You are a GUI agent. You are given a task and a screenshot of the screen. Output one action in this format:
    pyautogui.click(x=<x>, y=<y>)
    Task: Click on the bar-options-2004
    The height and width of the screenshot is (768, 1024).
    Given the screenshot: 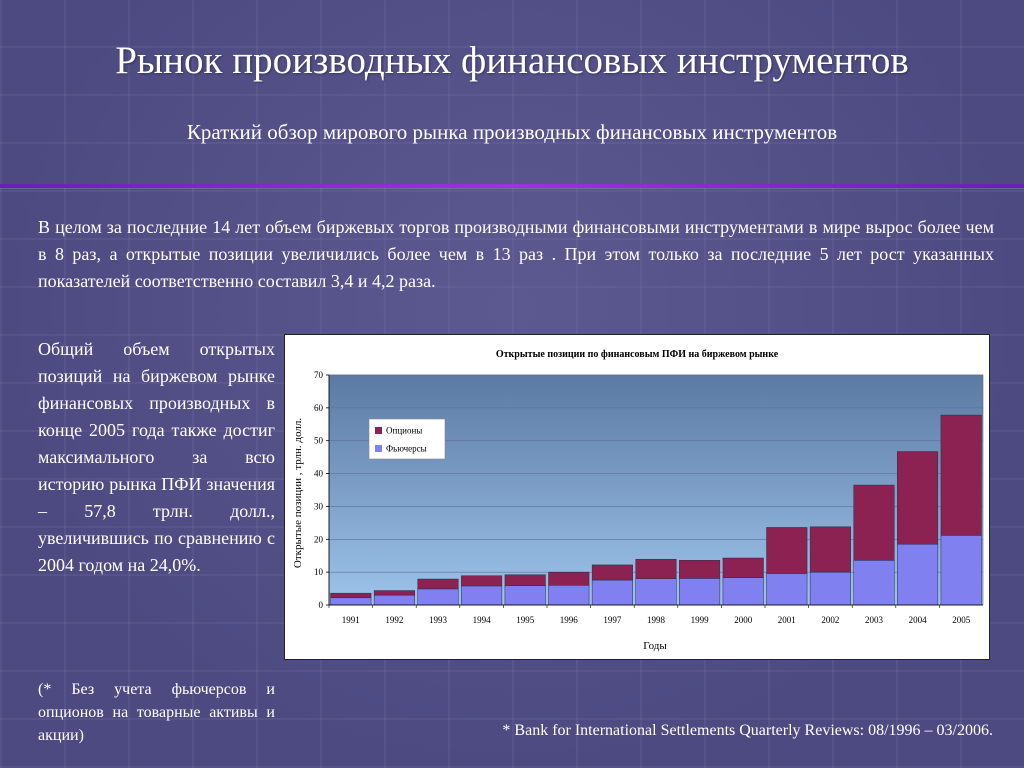 What is the action you would take?
    pyautogui.click(x=918, y=498)
    